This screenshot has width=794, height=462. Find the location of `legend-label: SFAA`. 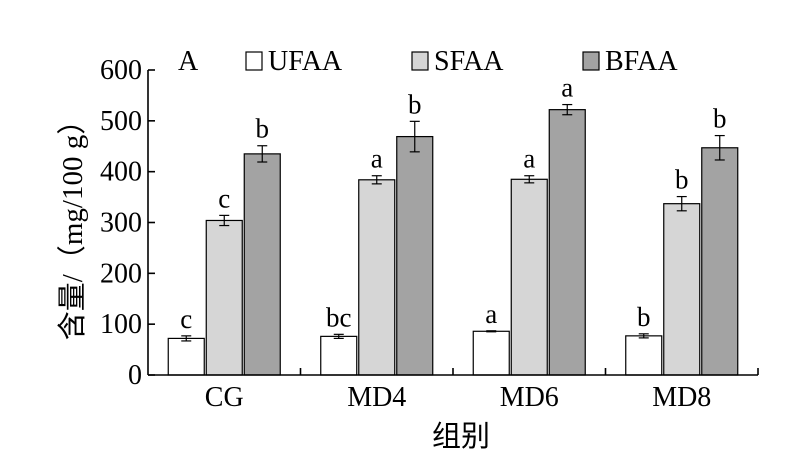

legend-label: SFAA is located at coordinates (469, 61).